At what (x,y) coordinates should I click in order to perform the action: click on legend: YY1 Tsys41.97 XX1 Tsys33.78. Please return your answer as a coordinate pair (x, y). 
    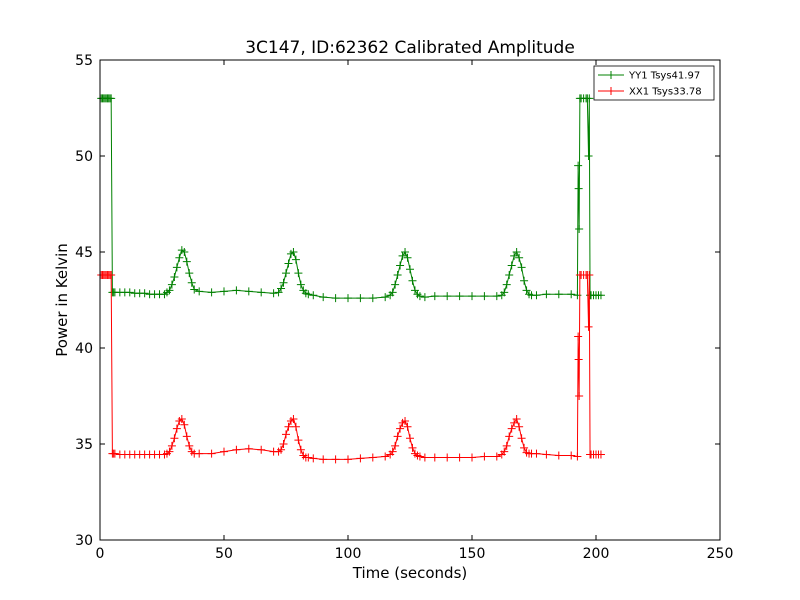
    Looking at the image, I should click on (654, 83).